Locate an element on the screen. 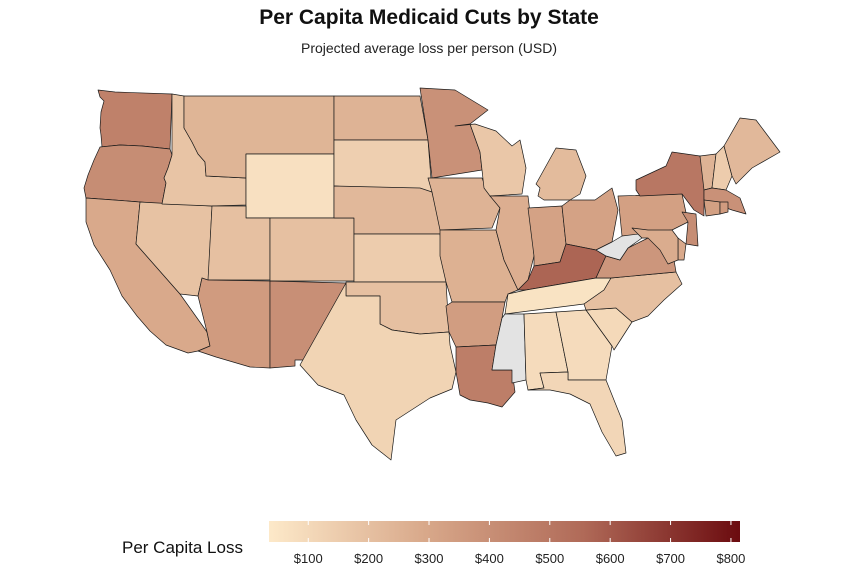  state-me is located at coordinates (752, 151).